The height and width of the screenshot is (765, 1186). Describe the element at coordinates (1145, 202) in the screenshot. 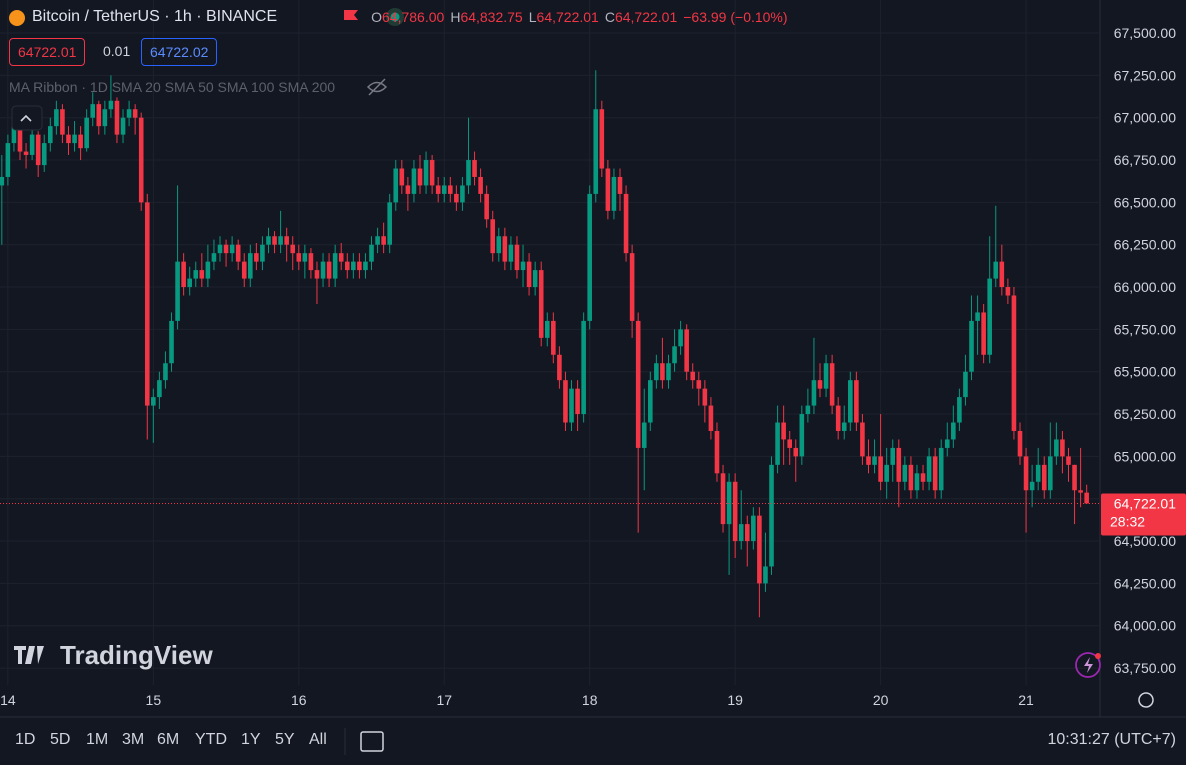

I see `y-tick-label: 66,500.00` at that location.